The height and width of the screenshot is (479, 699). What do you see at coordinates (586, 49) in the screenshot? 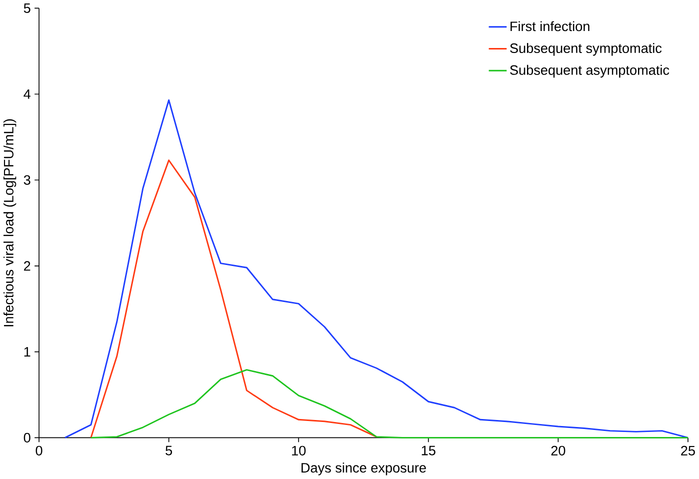
I see `legend-label: Subsequent symptomatic` at bounding box center [586, 49].